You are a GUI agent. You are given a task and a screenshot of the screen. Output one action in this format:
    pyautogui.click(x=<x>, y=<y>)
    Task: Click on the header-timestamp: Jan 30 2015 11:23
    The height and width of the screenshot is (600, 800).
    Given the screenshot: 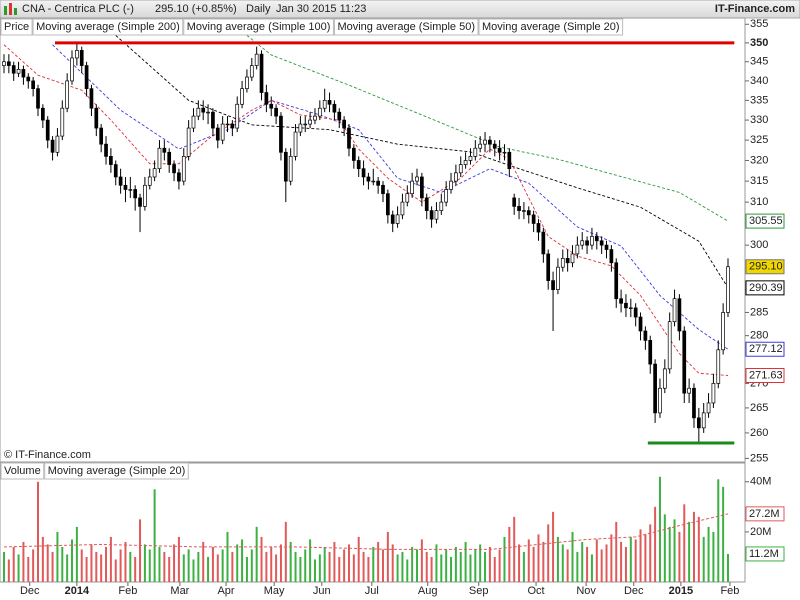 What is the action you would take?
    pyautogui.click(x=321, y=9)
    